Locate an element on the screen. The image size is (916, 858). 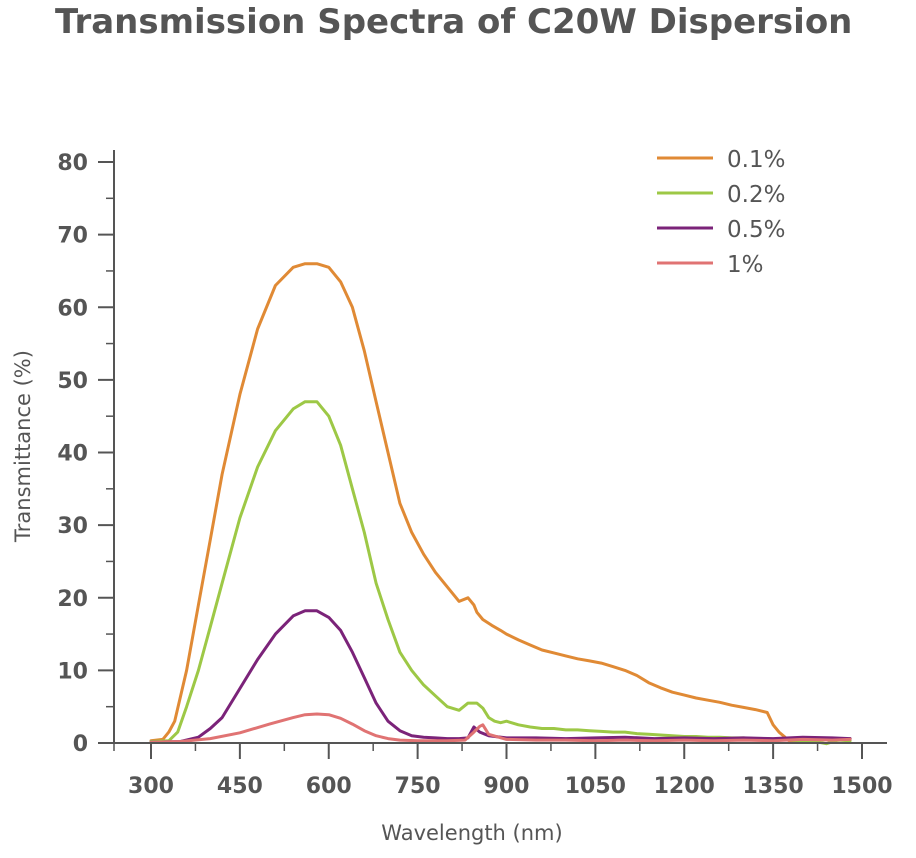
x-tick-label: 1050 is located at coordinates (595, 786).